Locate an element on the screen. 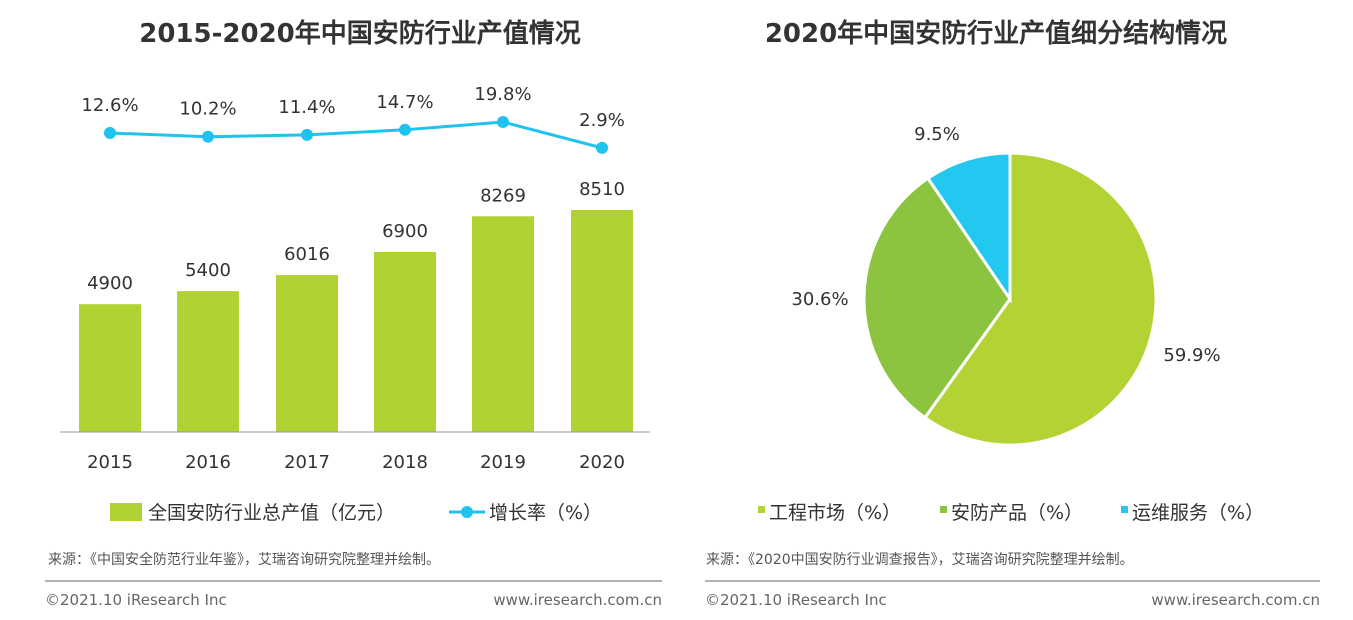 This screenshot has height=620, width=1353. x-tick-label: 2020 is located at coordinates (602, 462).